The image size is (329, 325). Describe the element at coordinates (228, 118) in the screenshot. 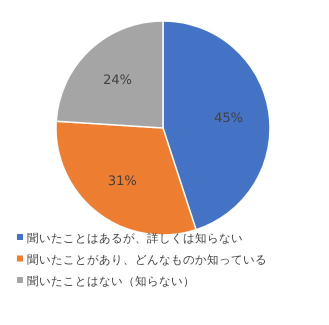

I see `data-label: 45%` at that location.